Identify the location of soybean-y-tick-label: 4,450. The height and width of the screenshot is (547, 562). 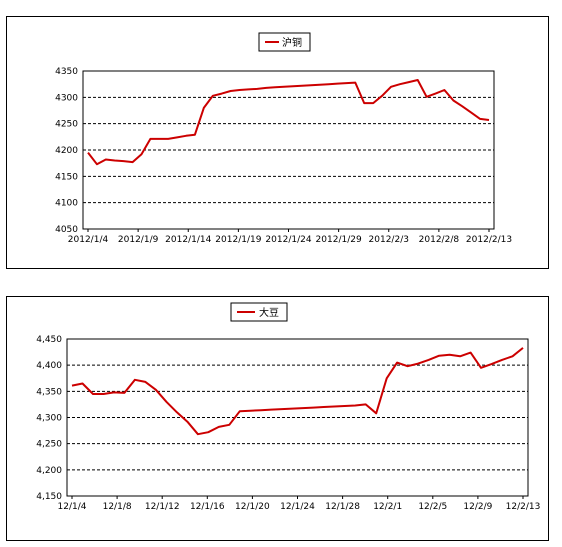
(49, 340).